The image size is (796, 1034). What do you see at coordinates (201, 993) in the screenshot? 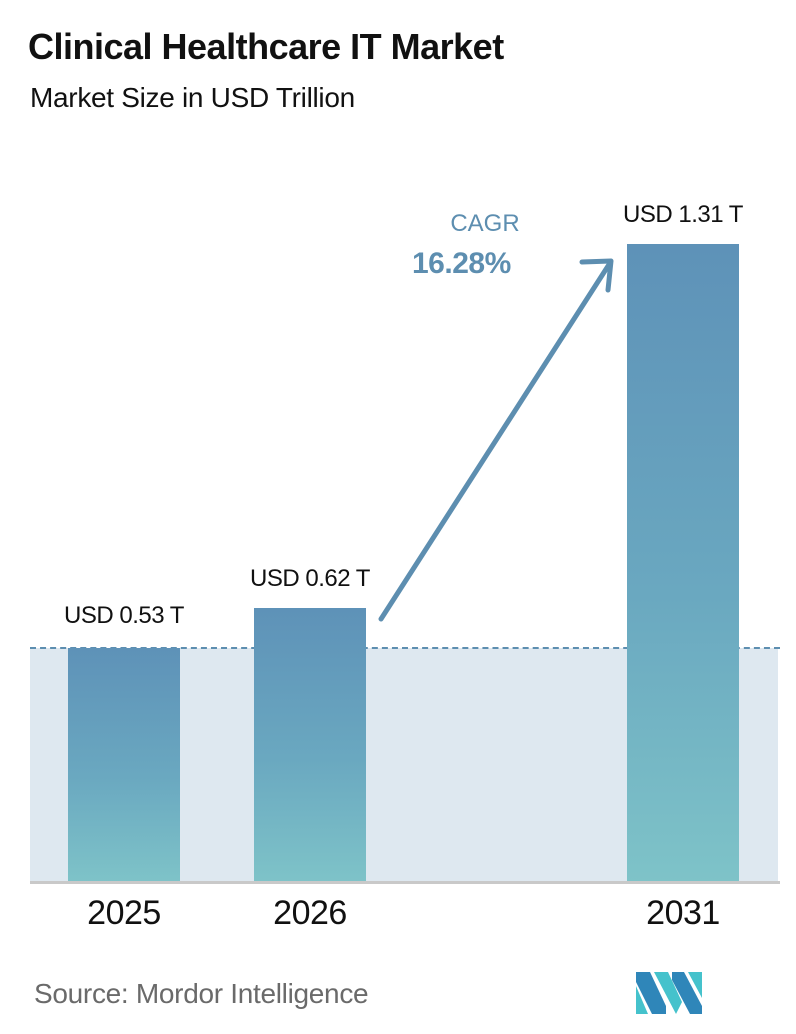
I see `source-text: Source: Mordor Intelligence` at bounding box center [201, 993].